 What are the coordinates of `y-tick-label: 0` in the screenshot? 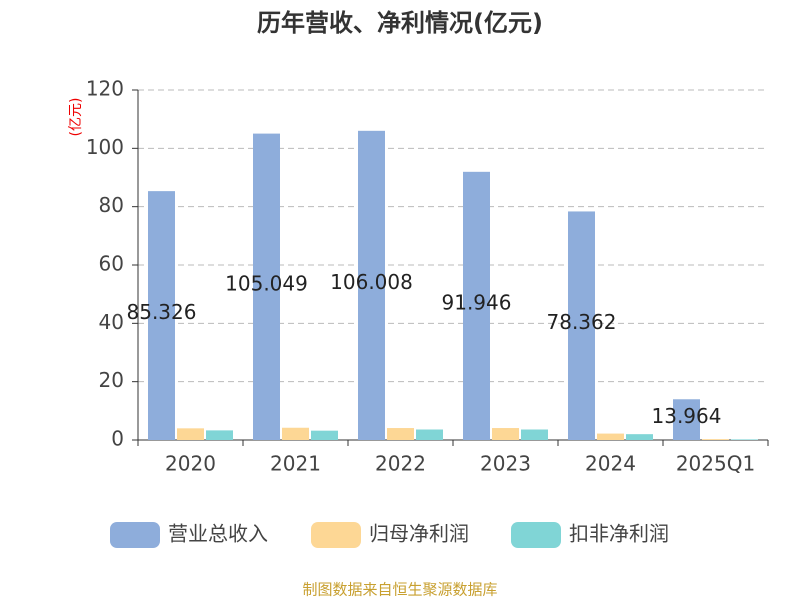 It's located at (117, 439).